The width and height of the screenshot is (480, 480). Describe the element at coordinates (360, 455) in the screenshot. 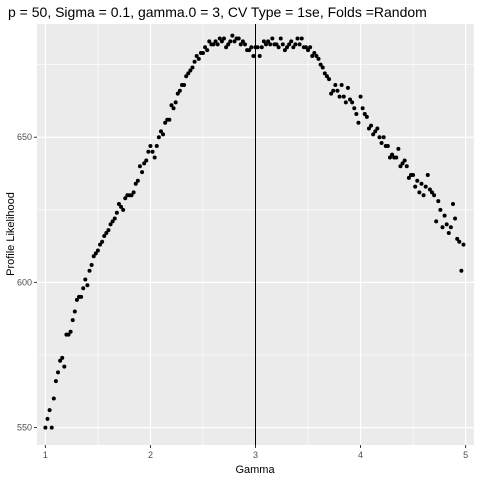

I see `x-tick-label: 4` at that location.